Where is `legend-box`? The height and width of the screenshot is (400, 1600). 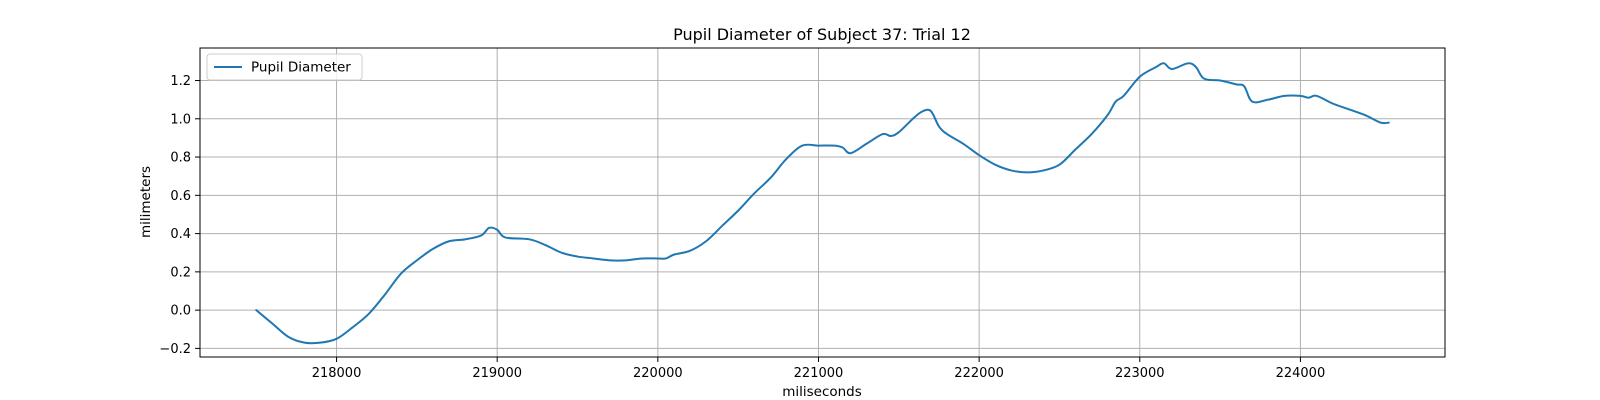
legend-box is located at coordinates (284, 67).